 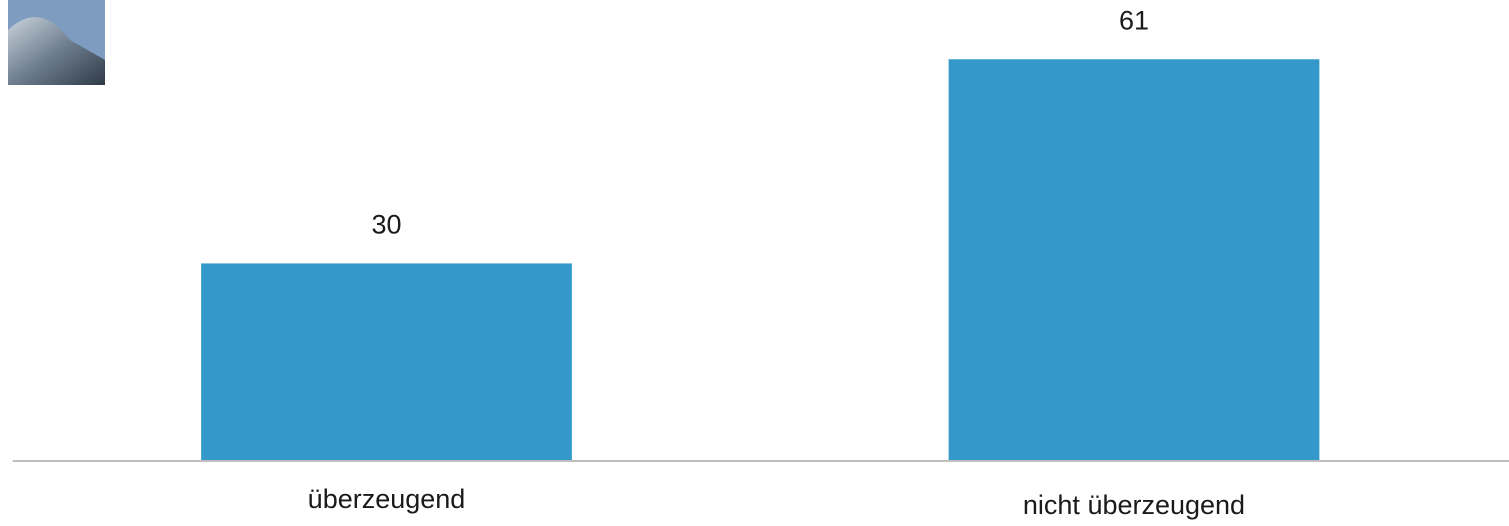 What do you see at coordinates (387, 499) in the screenshot?
I see `x-tick-label: überzeugend` at bounding box center [387, 499].